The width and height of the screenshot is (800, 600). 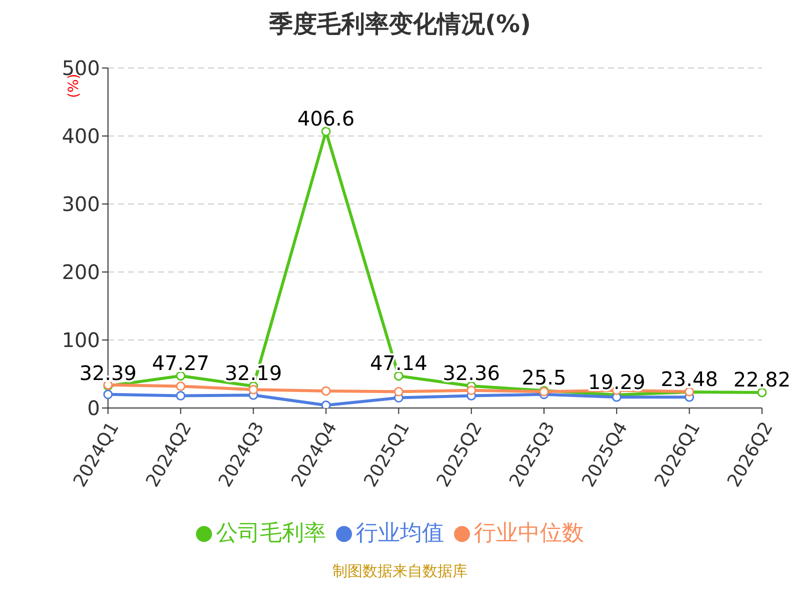 I want to click on data-label: 406.6, so click(x=326, y=118).